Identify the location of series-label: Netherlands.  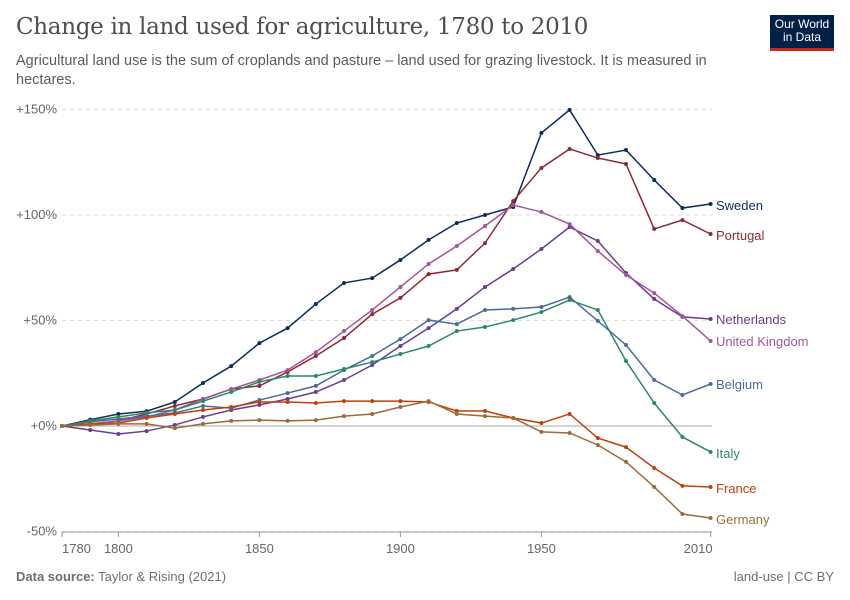
(751, 319).